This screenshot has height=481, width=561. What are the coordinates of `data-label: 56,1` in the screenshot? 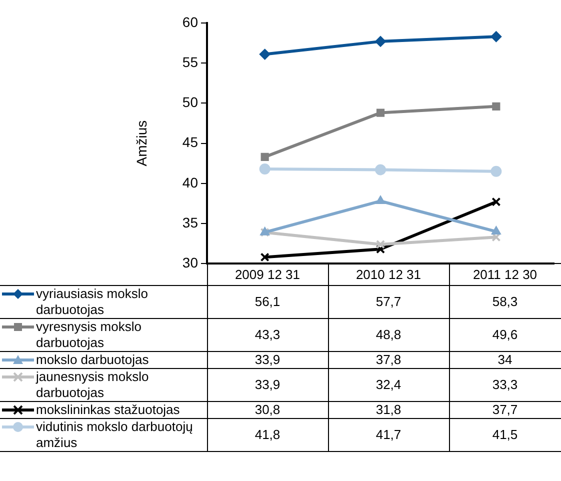 It's located at (267, 302).